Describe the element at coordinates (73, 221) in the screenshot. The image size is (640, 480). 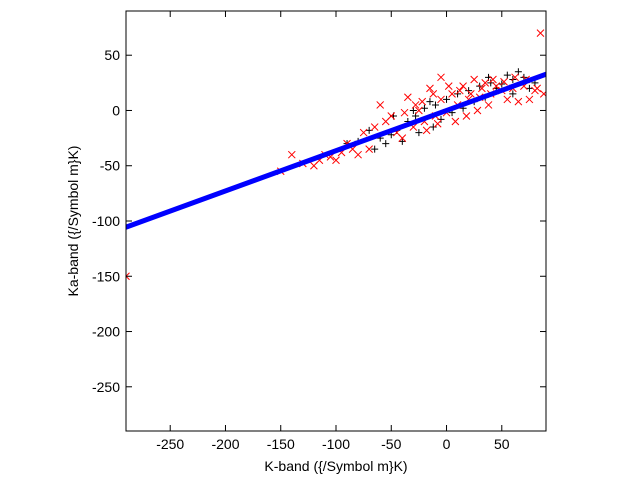
I see `y-axis-title: Ka-band ({/Symbol m}K)` at that location.